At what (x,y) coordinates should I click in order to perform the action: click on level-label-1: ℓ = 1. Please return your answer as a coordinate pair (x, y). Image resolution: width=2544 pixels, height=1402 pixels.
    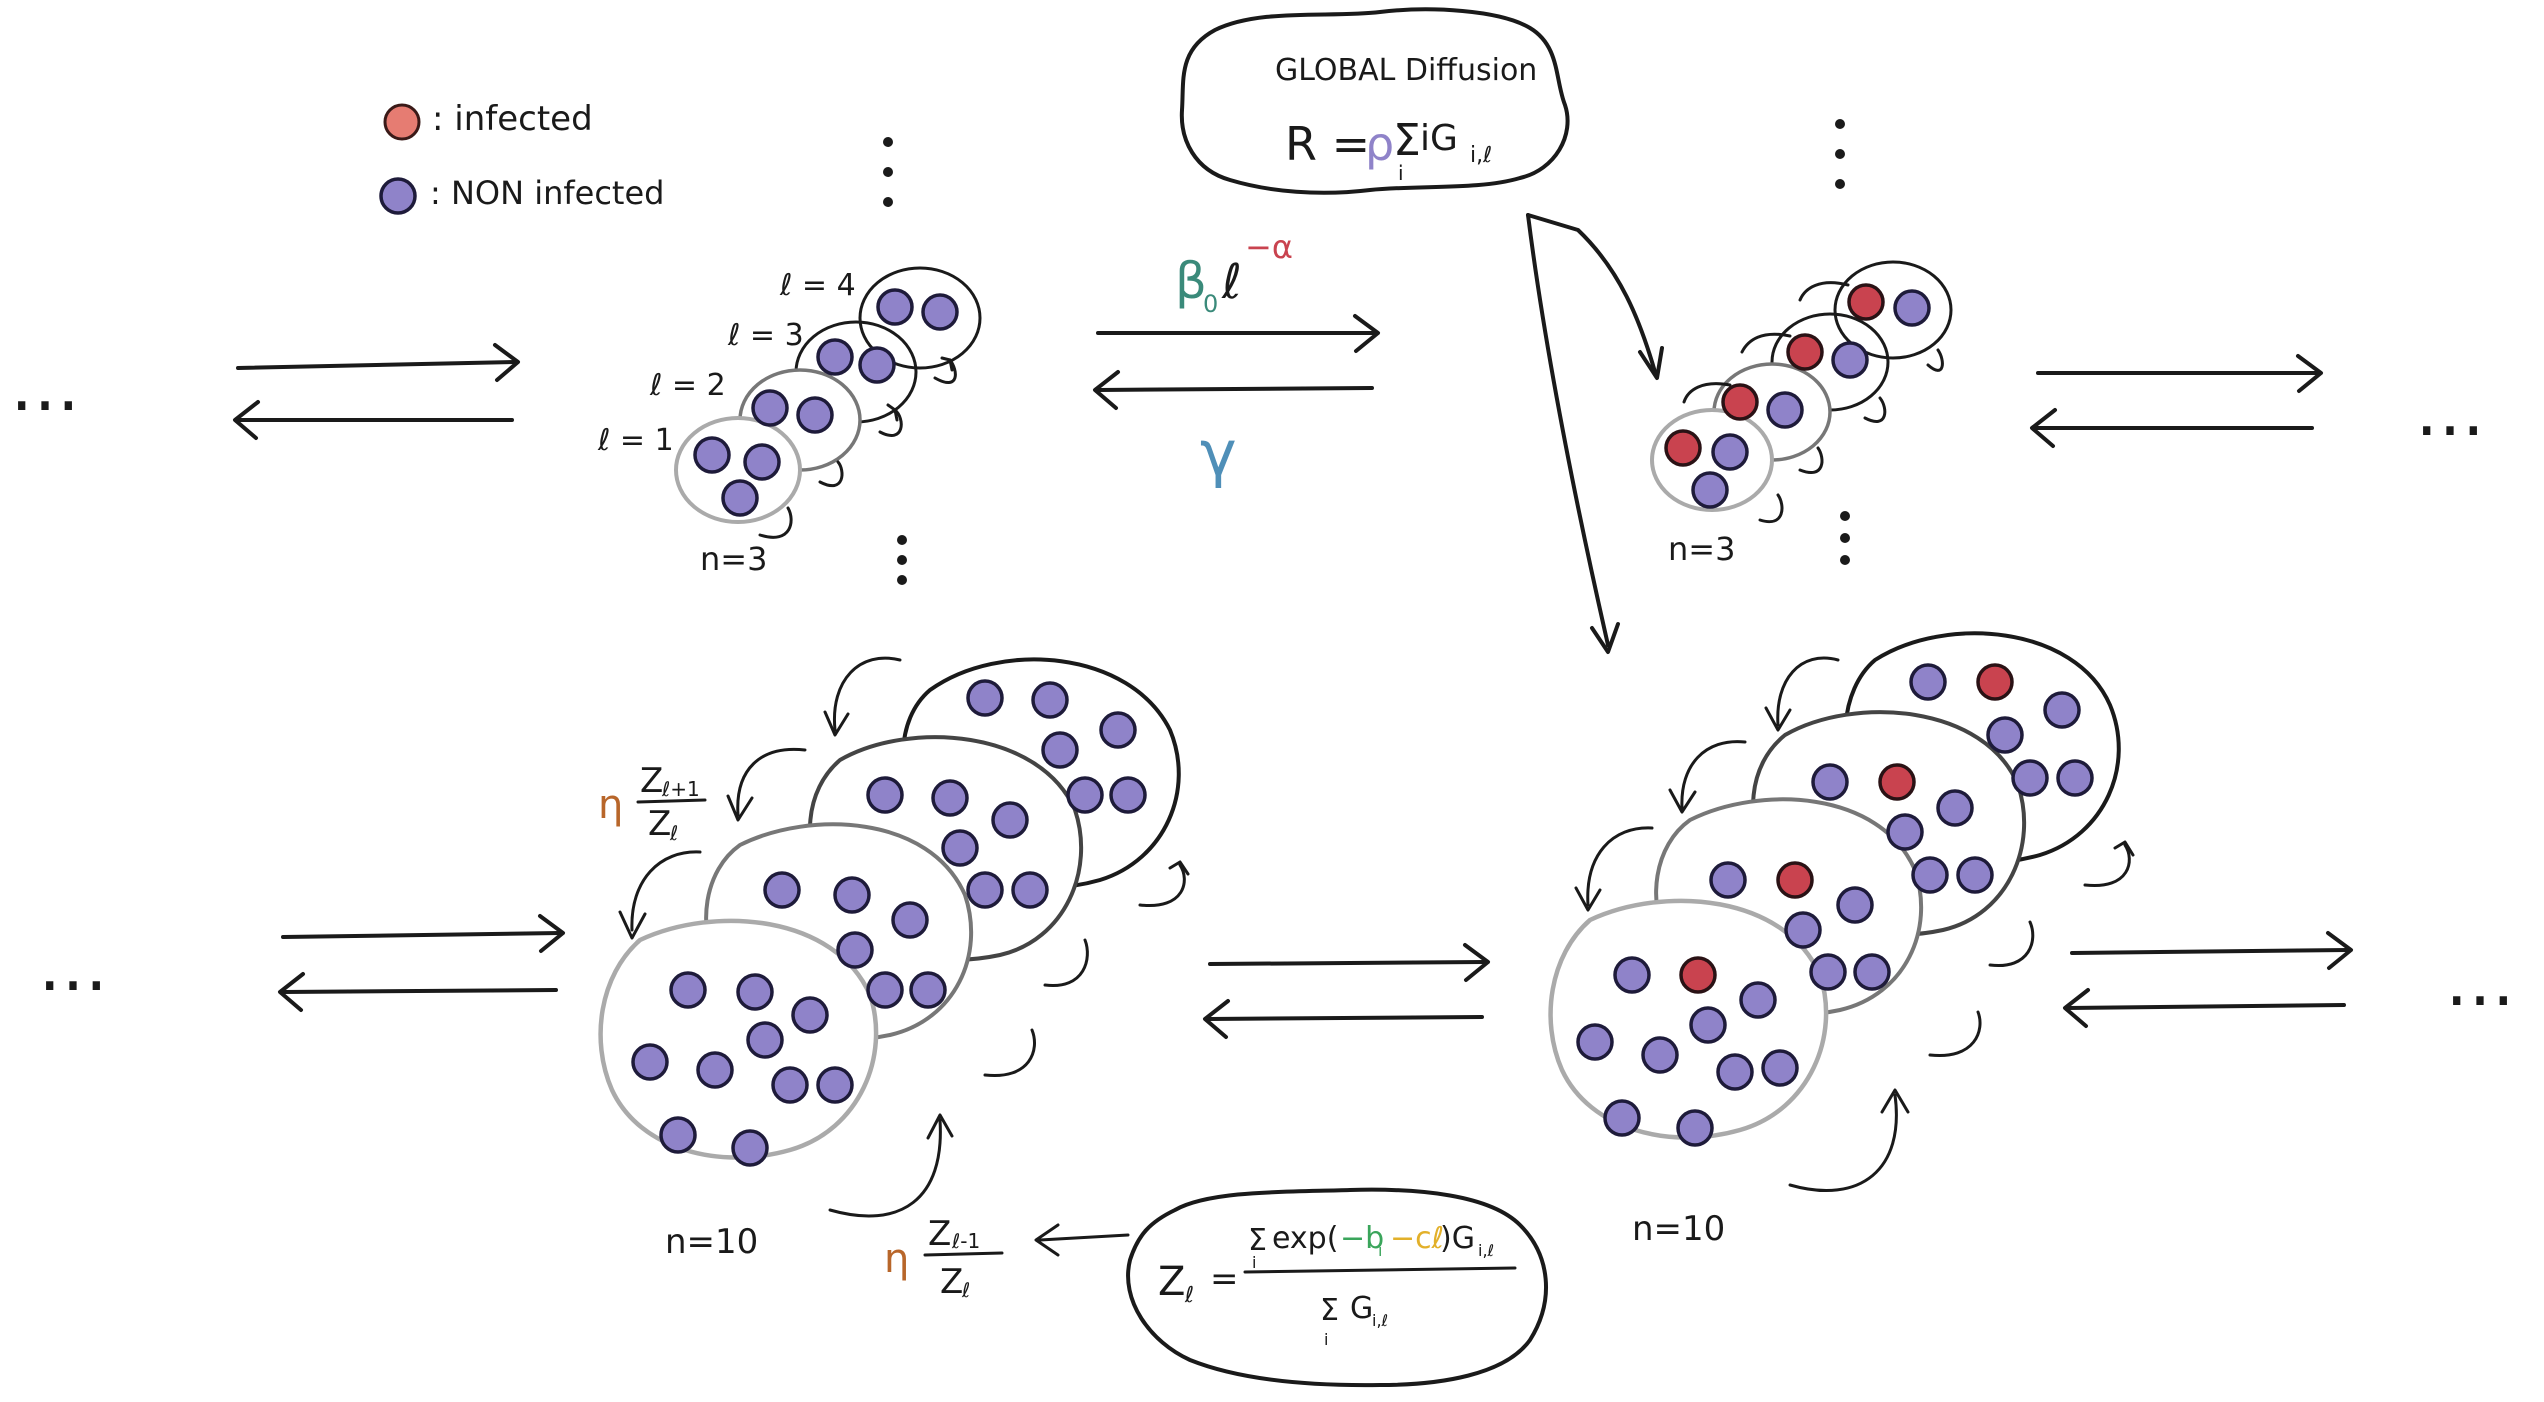
    Looking at the image, I should click on (635, 440).